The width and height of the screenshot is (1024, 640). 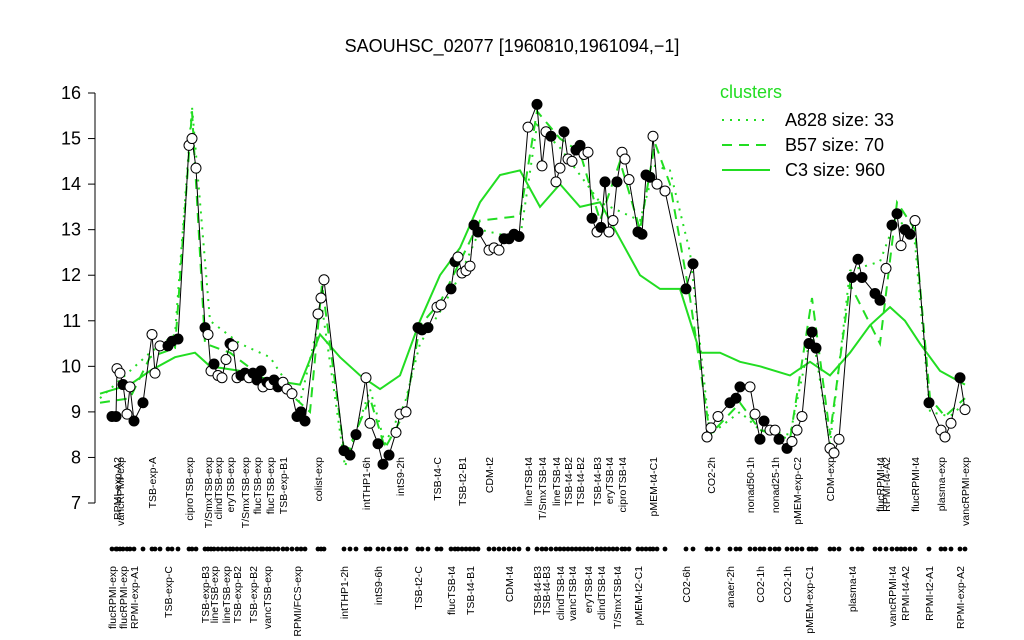 What do you see at coordinates (76, 457) in the screenshot?
I see `y-tick-label: 8` at bounding box center [76, 457].